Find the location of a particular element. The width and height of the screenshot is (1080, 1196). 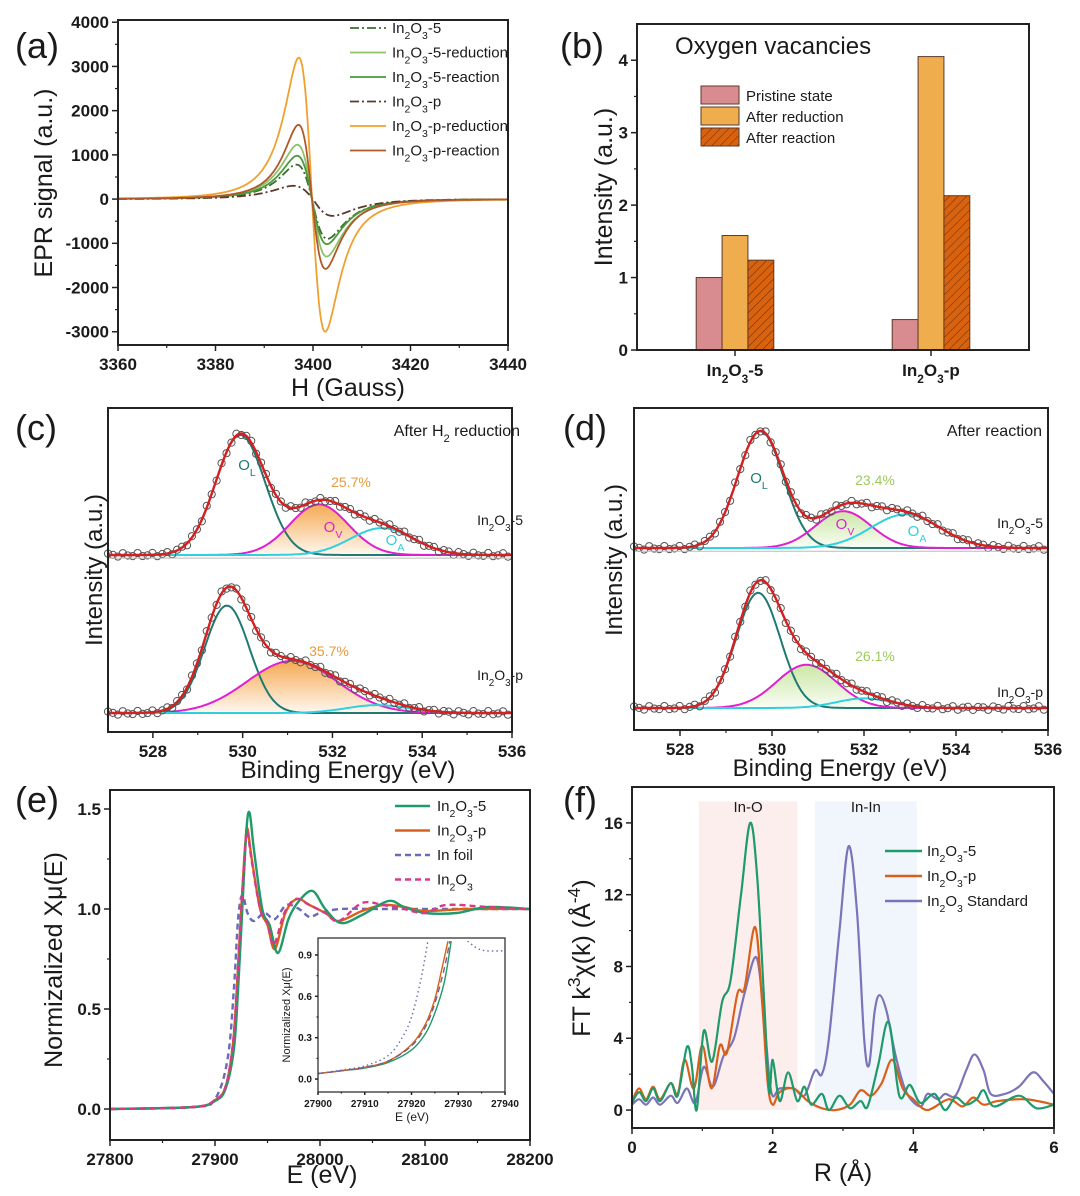

category-label: In2O3-p is located at coordinates (931, 373).